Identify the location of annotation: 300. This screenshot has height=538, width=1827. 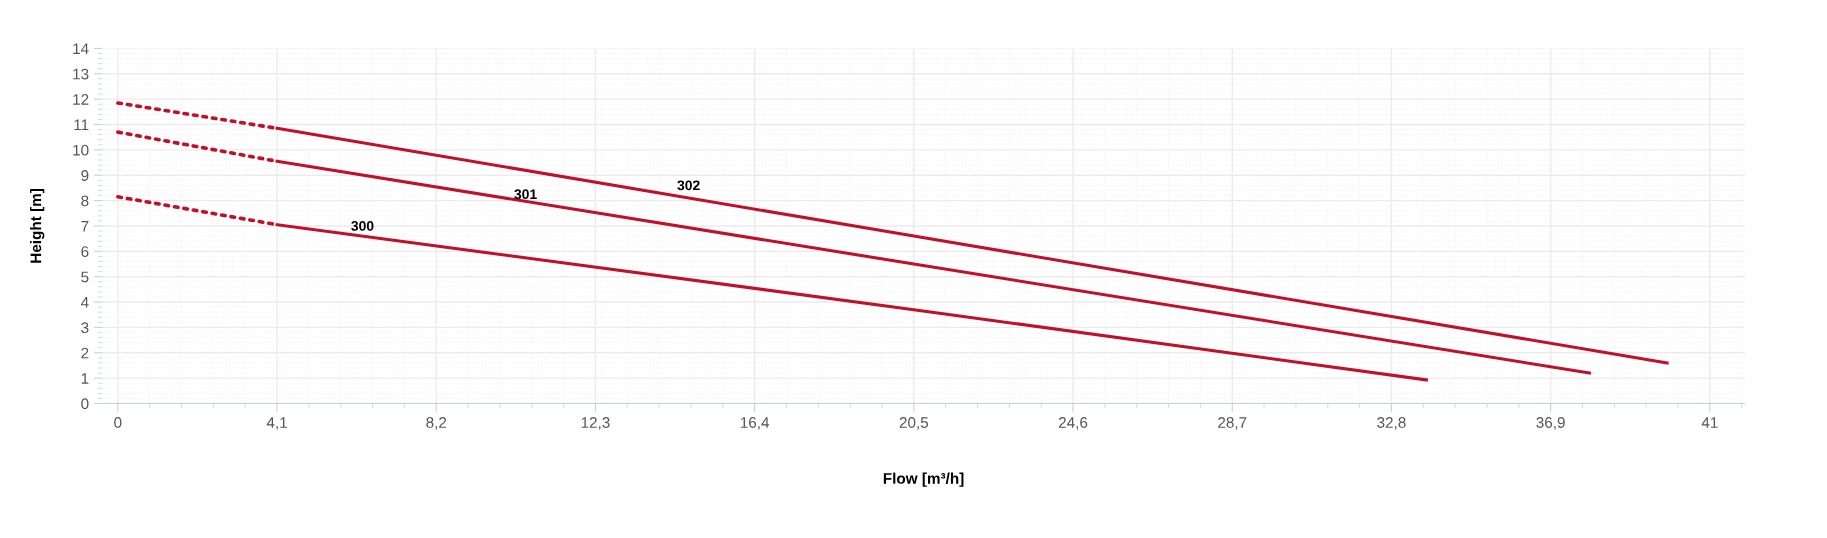
(362, 225).